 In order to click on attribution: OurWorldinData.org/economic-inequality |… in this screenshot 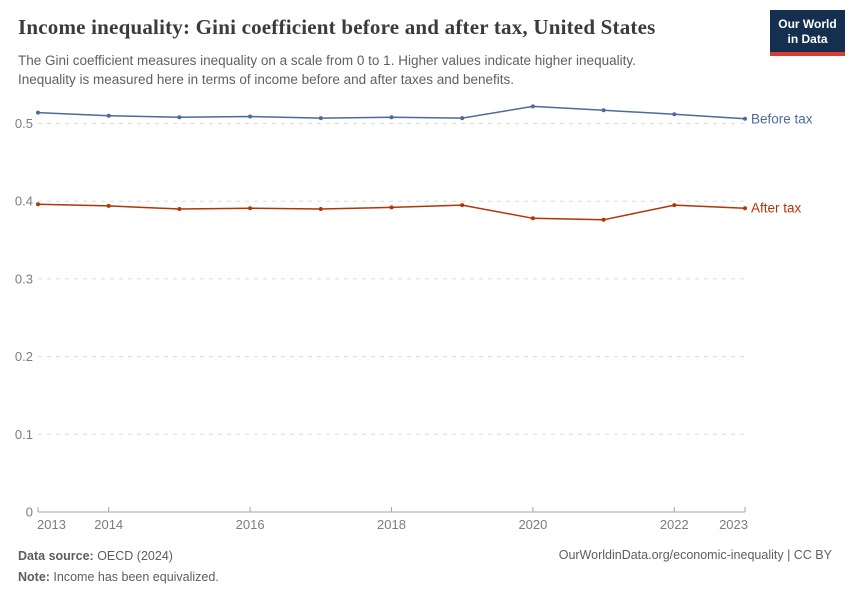, I will do `click(695, 555)`.